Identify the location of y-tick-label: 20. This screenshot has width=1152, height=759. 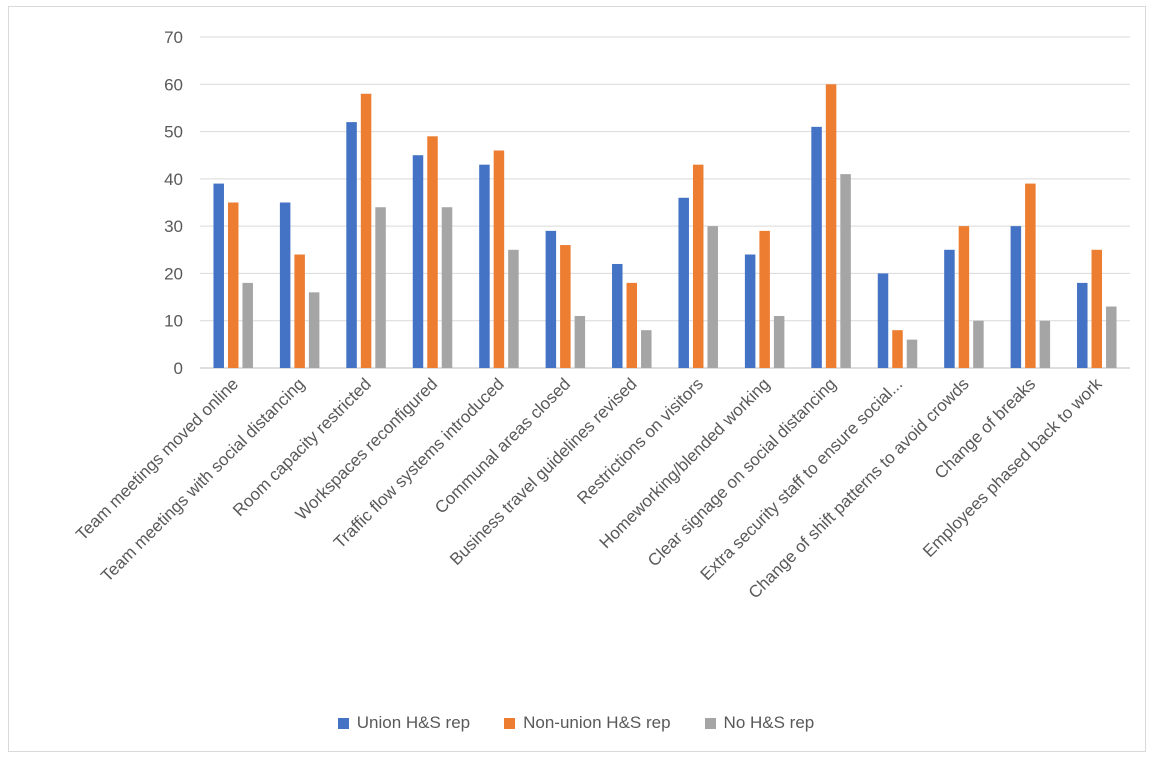
(173, 273).